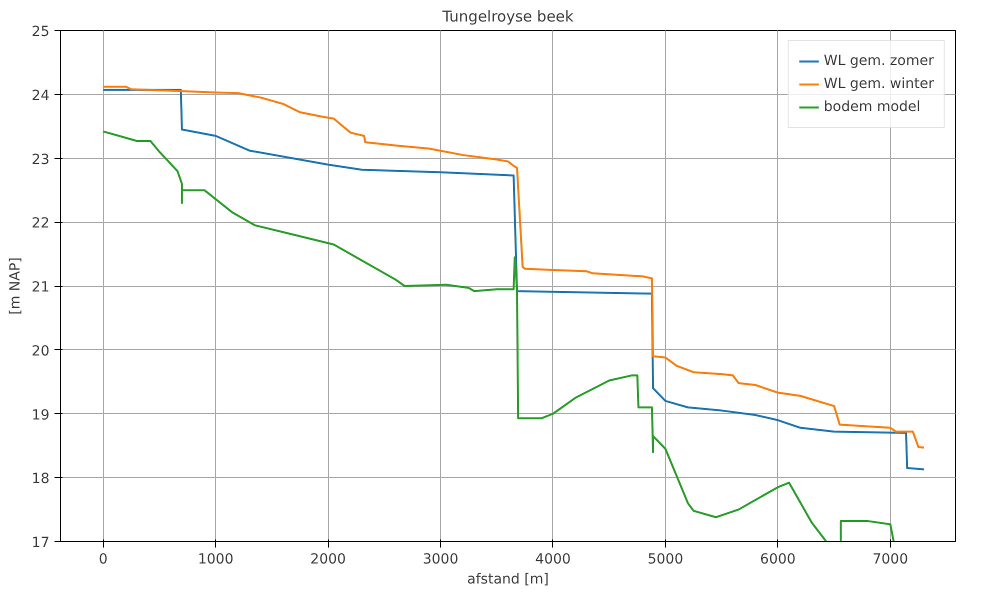 The height and width of the screenshot is (596, 982). I want to click on x-axis-title: afstand [m], so click(508, 580).